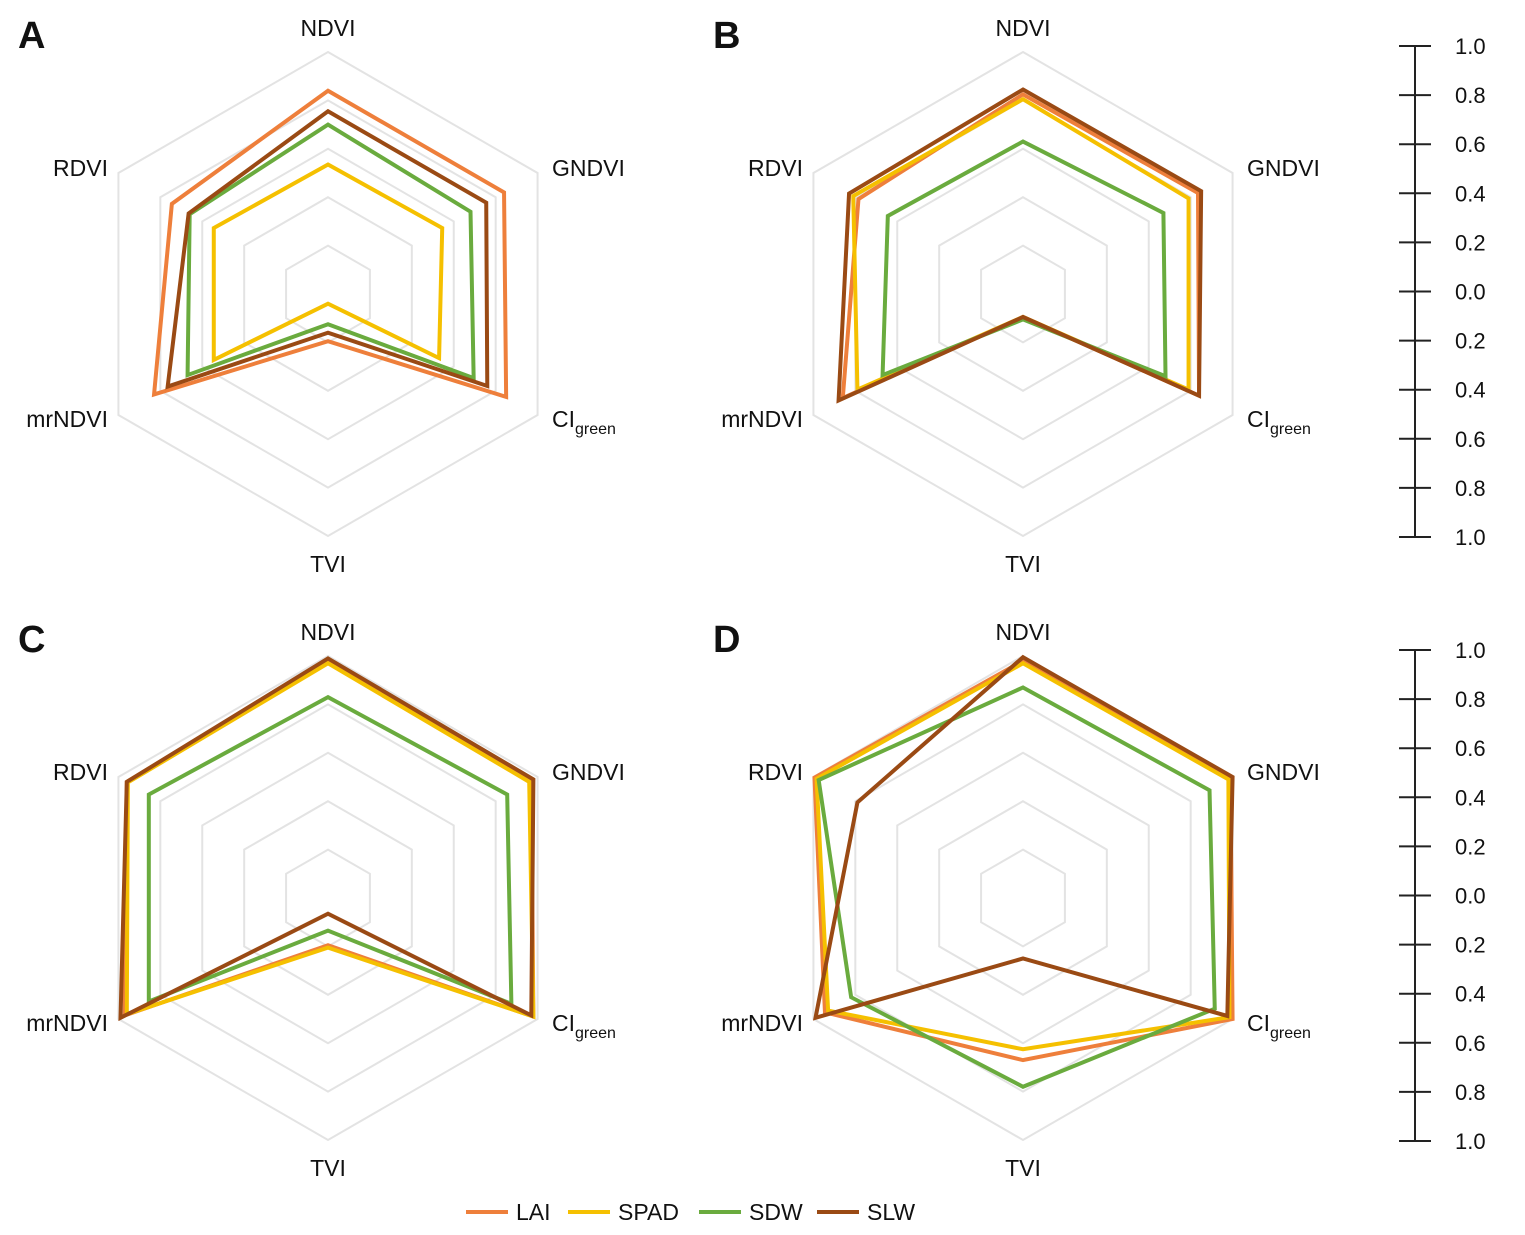 This screenshot has width=1525, height=1235. I want to click on legend-label: SPAD, so click(648, 1212).